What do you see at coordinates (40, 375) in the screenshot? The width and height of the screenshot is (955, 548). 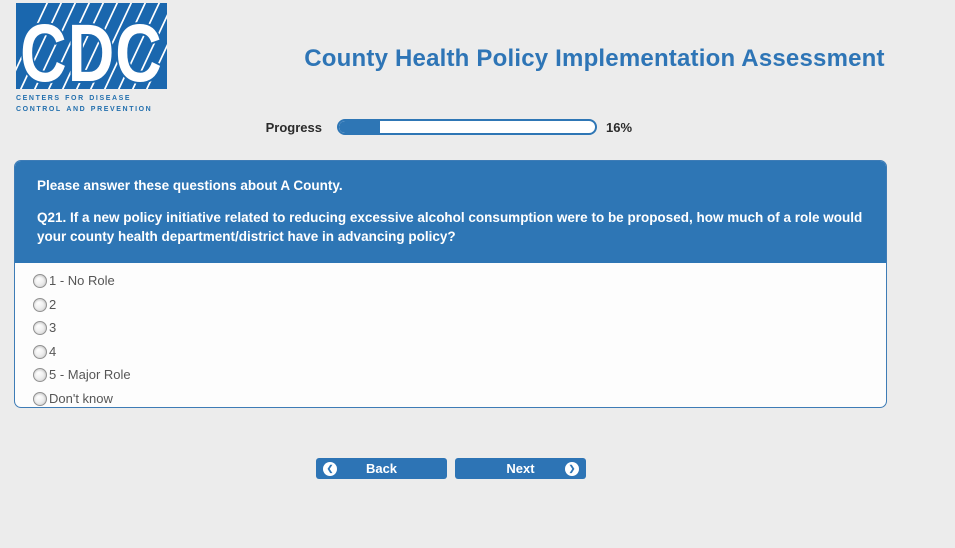 I see `radio-option-5-major-role` at bounding box center [40, 375].